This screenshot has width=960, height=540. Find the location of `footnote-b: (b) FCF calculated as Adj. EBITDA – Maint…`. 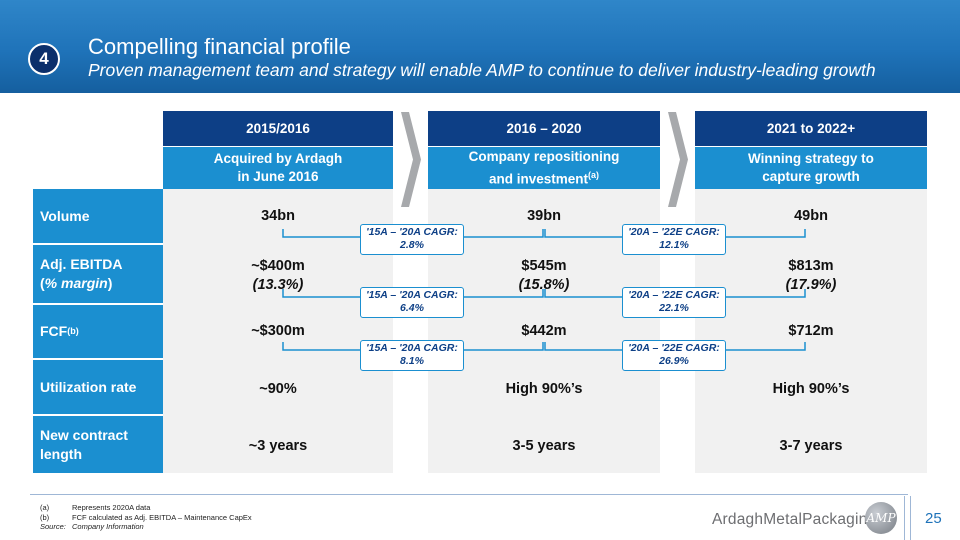

footnote-b: (b) FCF calculated as Adj. EBITDA – Maint… is located at coordinates (146, 518).